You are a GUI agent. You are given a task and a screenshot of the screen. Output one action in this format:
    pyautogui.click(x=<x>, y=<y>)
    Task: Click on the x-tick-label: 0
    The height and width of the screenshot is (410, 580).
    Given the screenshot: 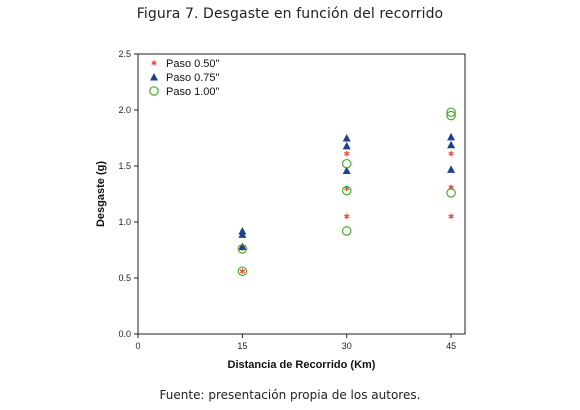 What is the action you would take?
    pyautogui.click(x=137, y=346)
    